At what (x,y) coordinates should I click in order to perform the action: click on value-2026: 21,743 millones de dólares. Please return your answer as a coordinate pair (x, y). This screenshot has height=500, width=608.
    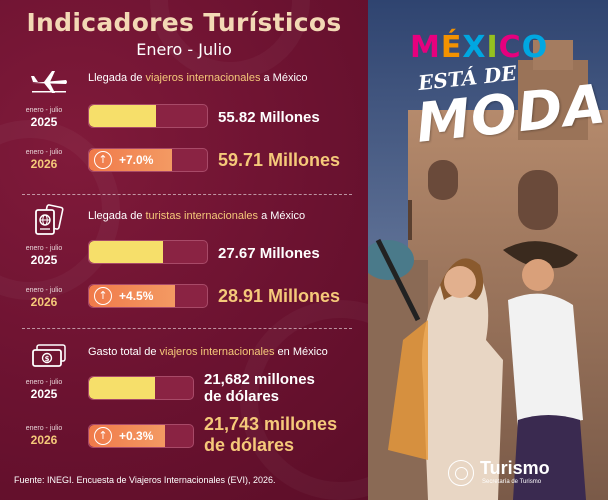
    Looking at the image, I should click on (271, 434).